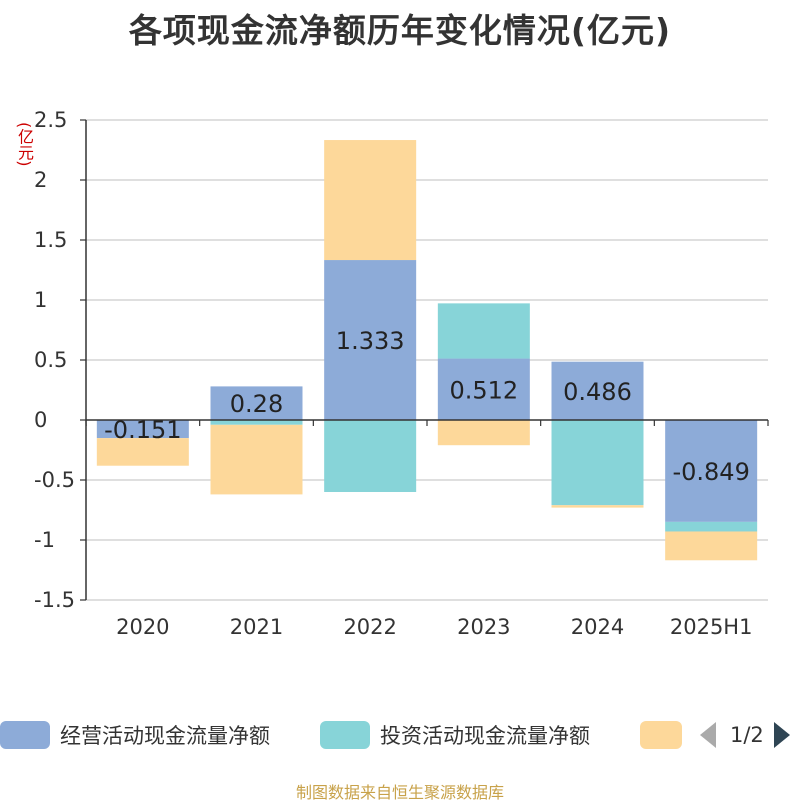  I want to click on legend-page-indicator: 1/2, so click(747, 735).